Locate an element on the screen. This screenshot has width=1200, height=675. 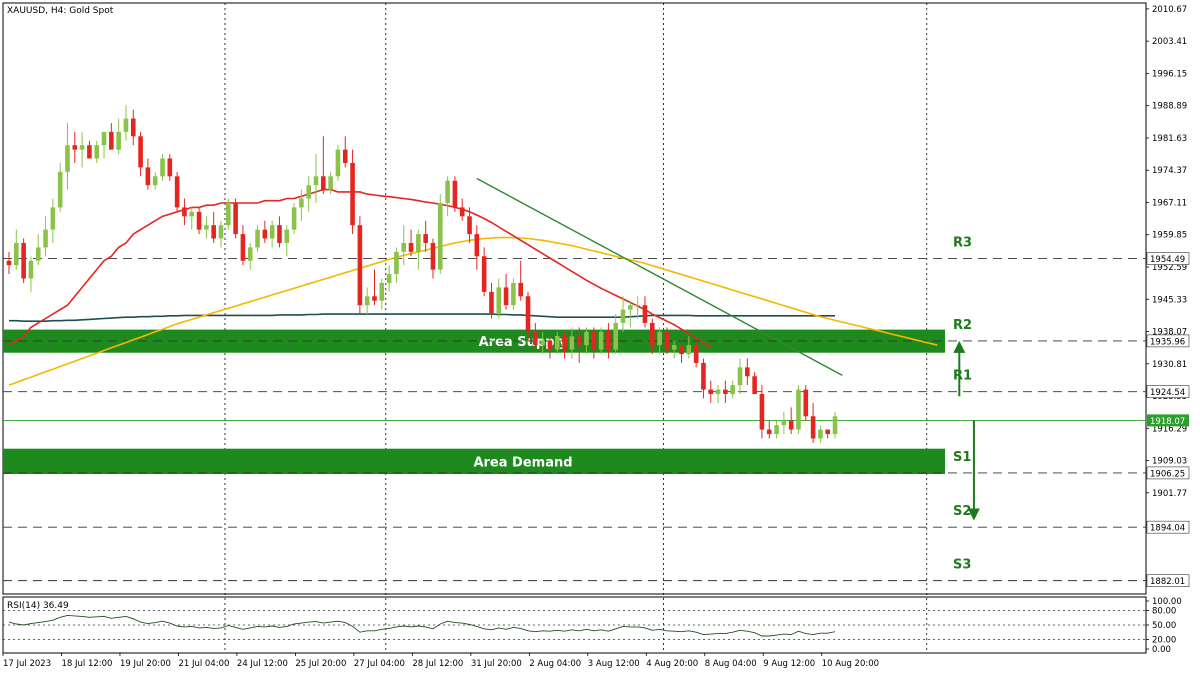
current-price-tag is located at coordinates (1168, 420).